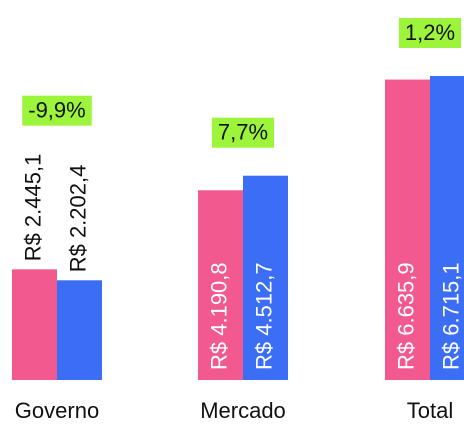 This screenshot has width=464, height=428. I want to click on value-label: R$ 6.715,1, so click(450, 316).